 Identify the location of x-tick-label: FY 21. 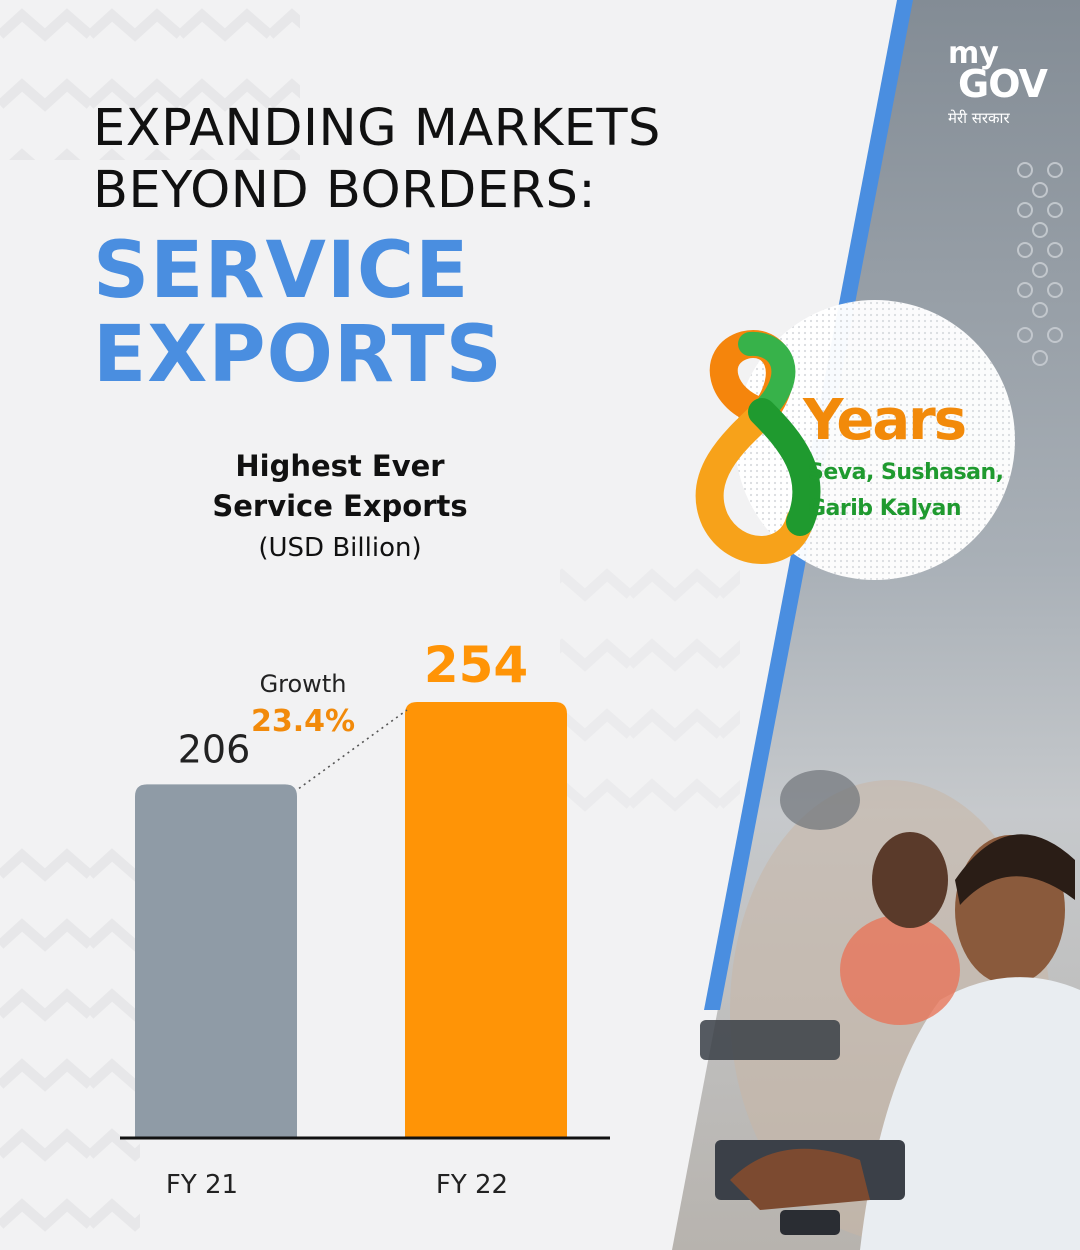
(202, 1185).